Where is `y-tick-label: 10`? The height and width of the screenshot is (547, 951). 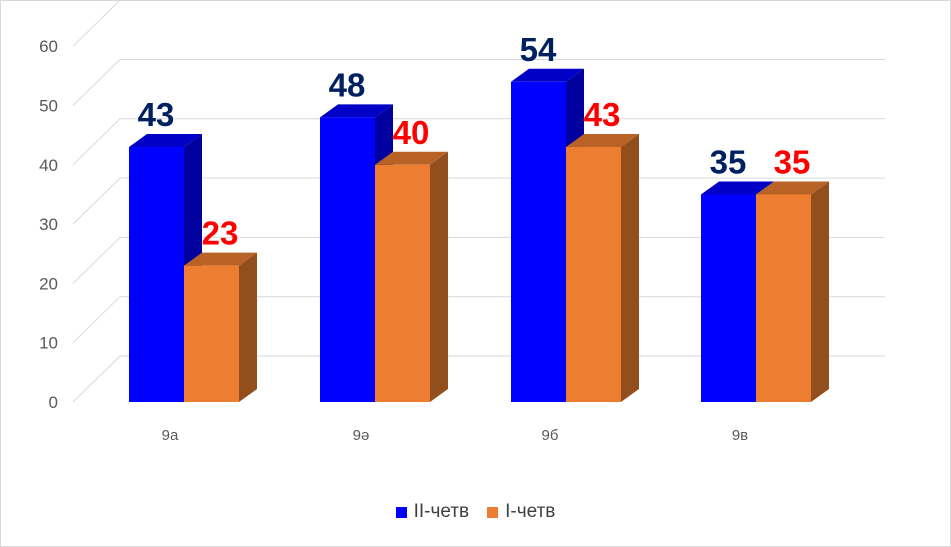
y-tick-label: 10 is located at coordinates (48, 343).